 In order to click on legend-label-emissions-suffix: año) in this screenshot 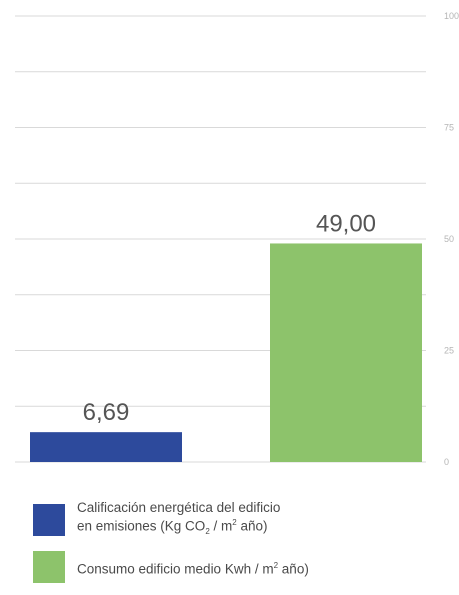, I will do `click(252, 526)`.